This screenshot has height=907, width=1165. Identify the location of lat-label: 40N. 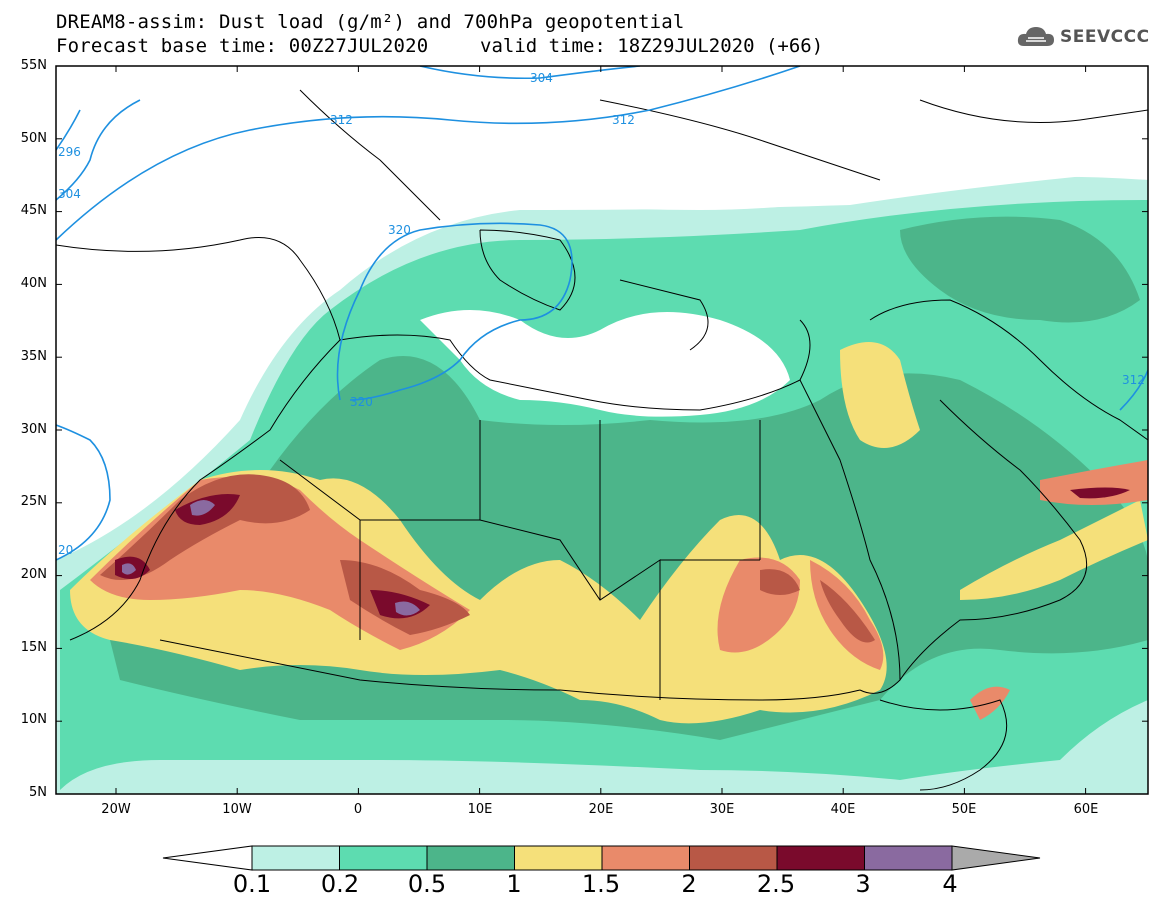
(33, 283).